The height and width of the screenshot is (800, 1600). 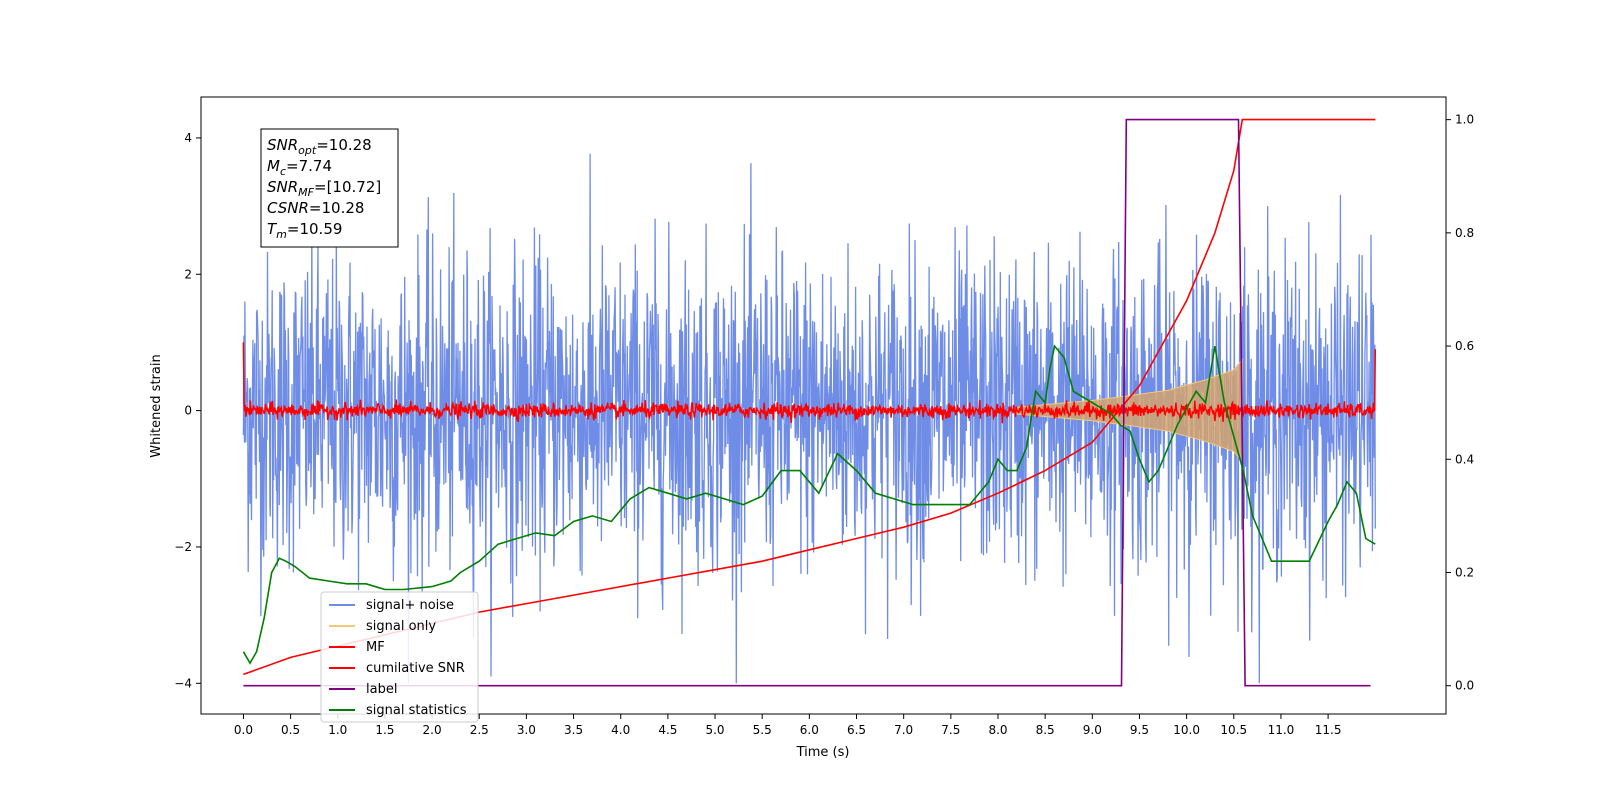 I want to click on x-tick-label: 6.0, so click(x=809, y=730).